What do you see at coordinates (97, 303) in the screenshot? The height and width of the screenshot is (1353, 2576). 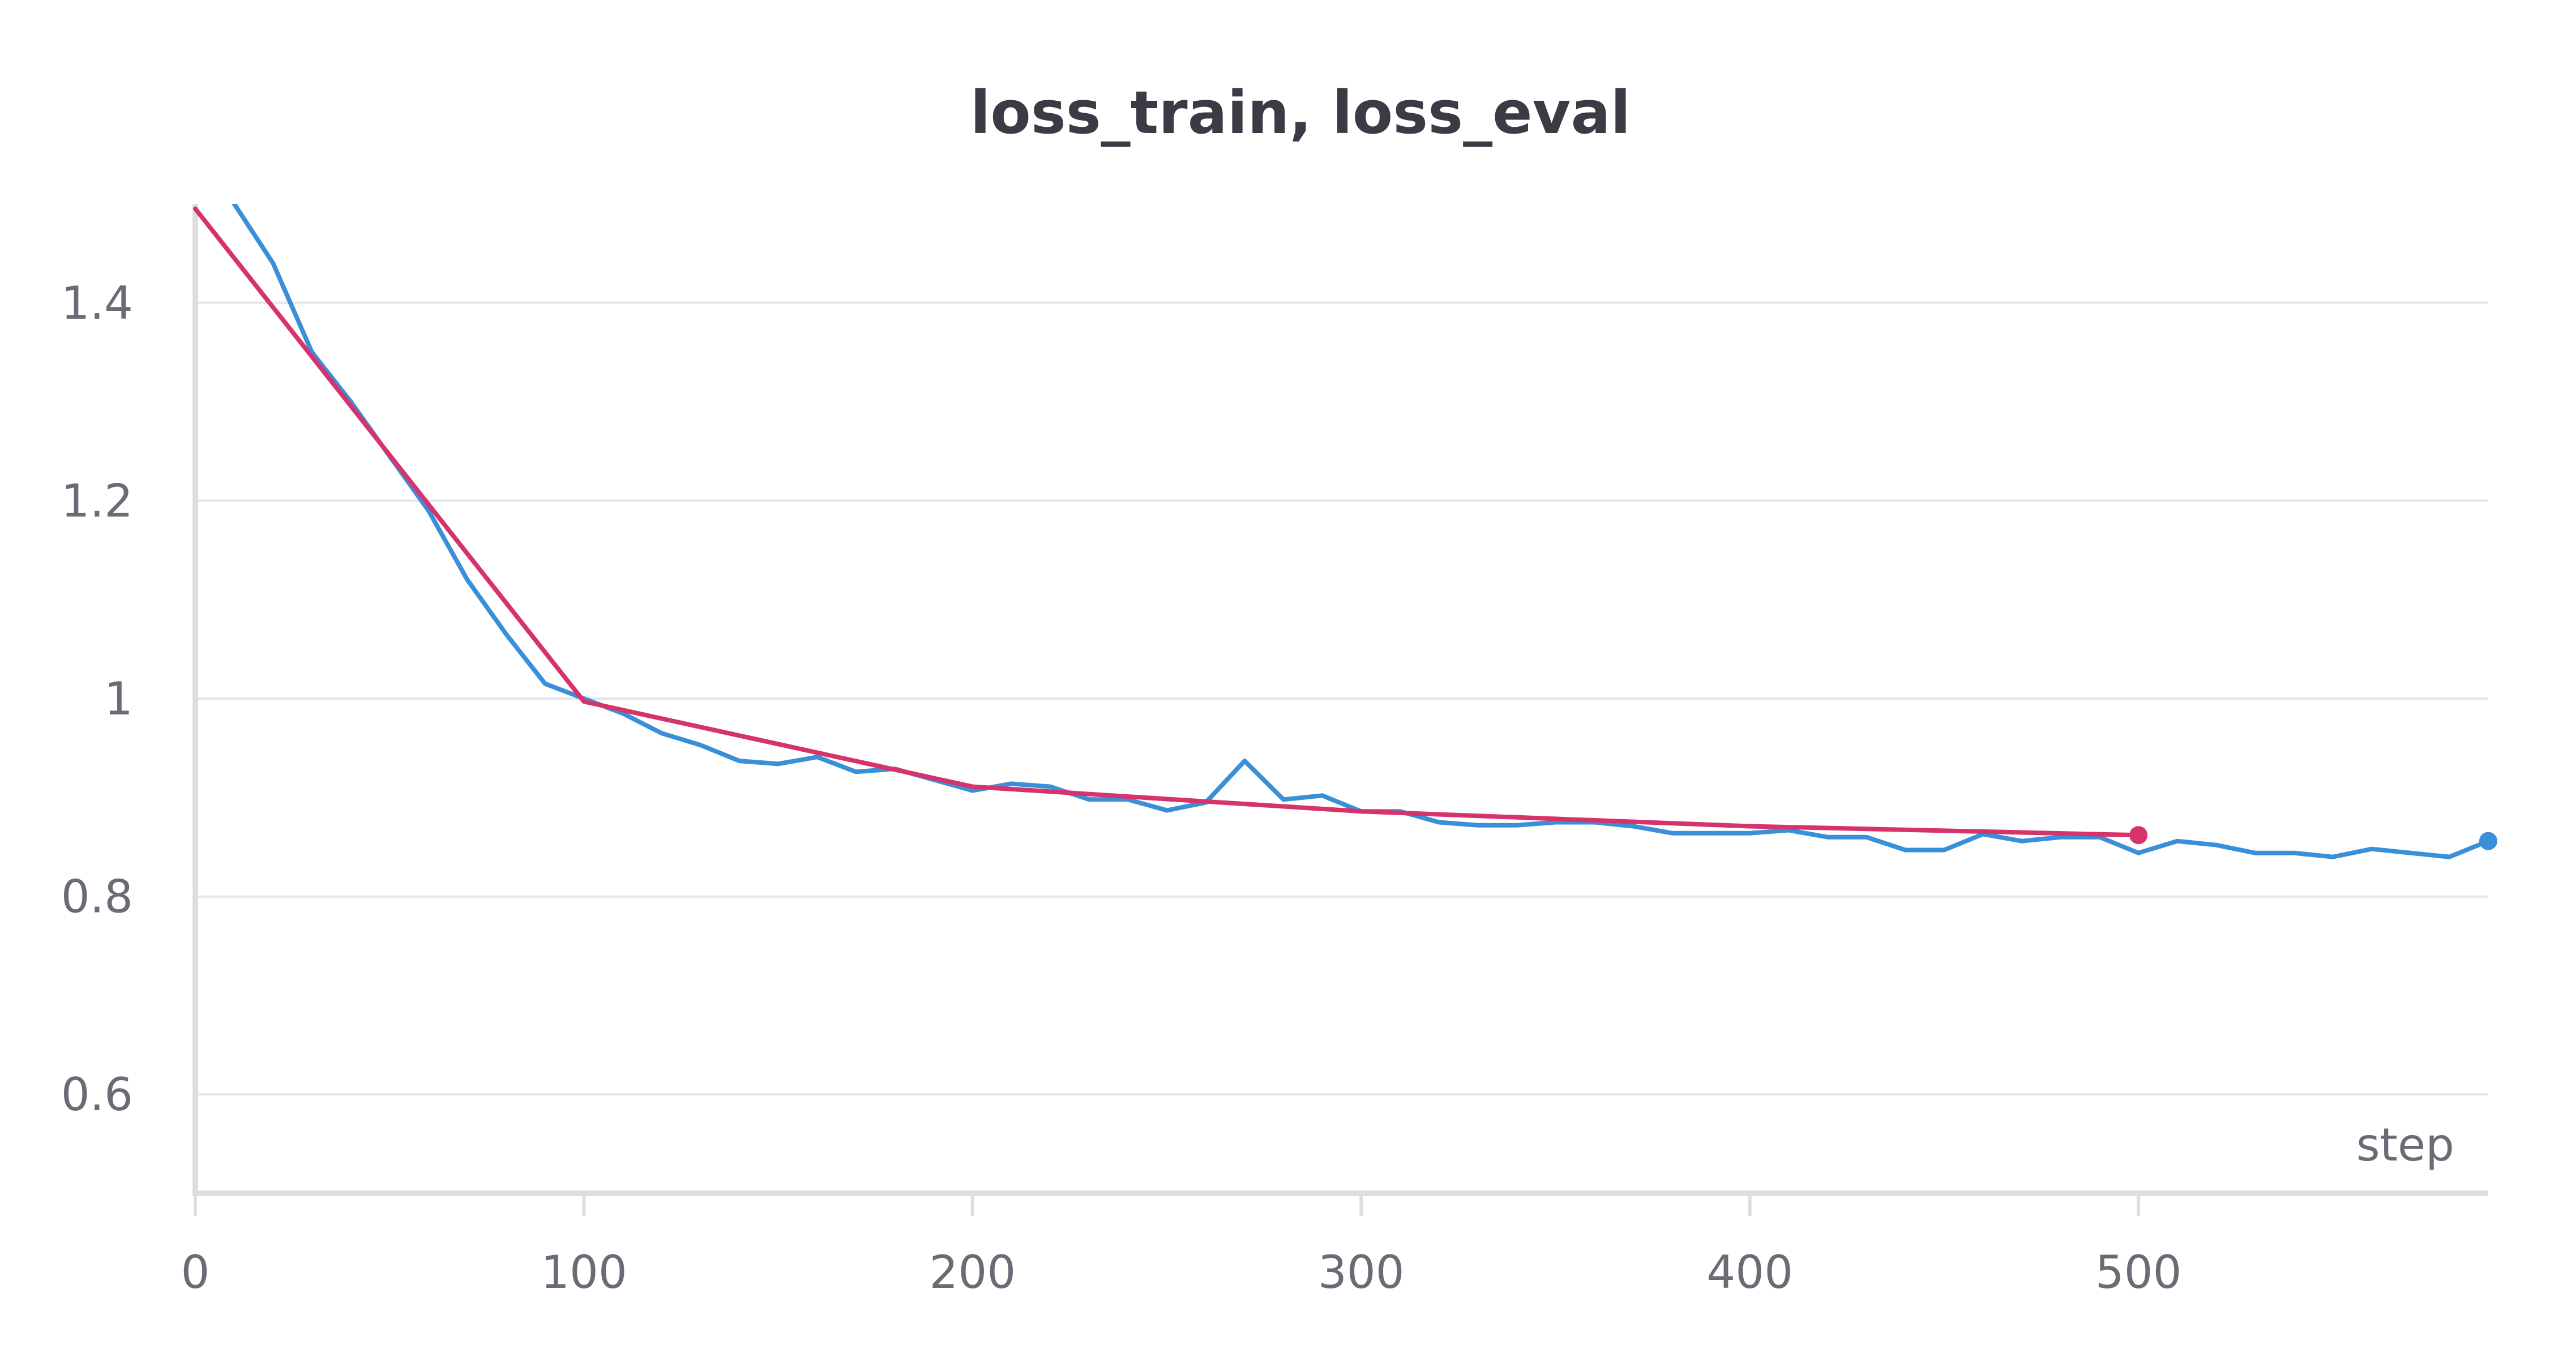 I see `y-tick-label: 1.4` at bounding box center [97, 303].